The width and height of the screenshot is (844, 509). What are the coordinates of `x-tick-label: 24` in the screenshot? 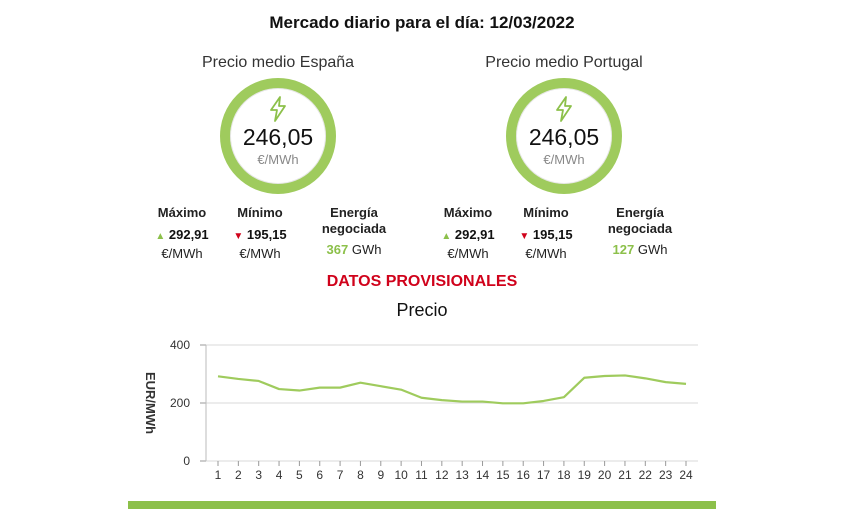 It's located at (686, 475).